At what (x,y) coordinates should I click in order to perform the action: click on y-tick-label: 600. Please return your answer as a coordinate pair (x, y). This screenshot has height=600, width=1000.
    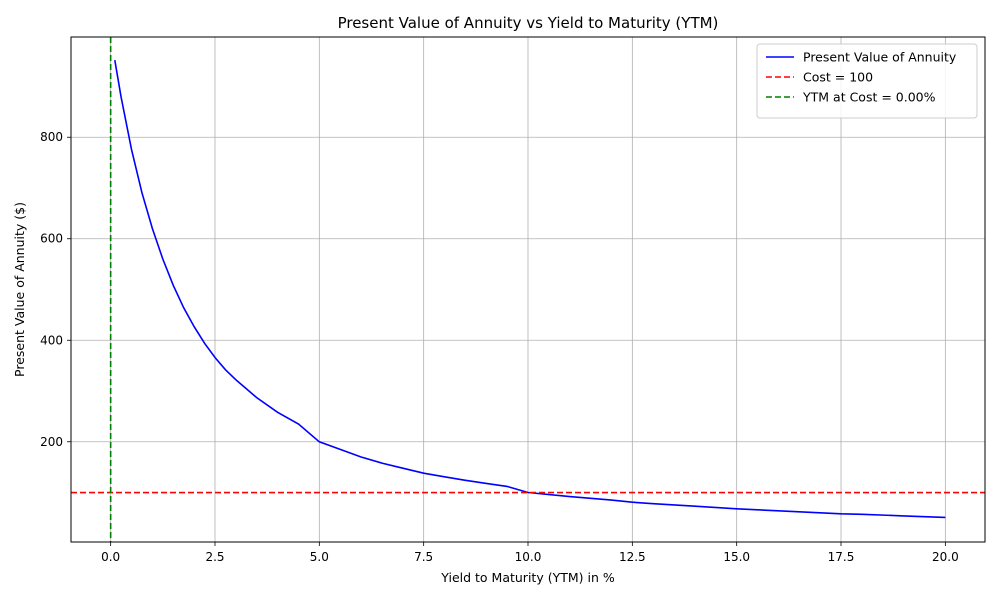
    Looking at the image, I should click on (51, 239).